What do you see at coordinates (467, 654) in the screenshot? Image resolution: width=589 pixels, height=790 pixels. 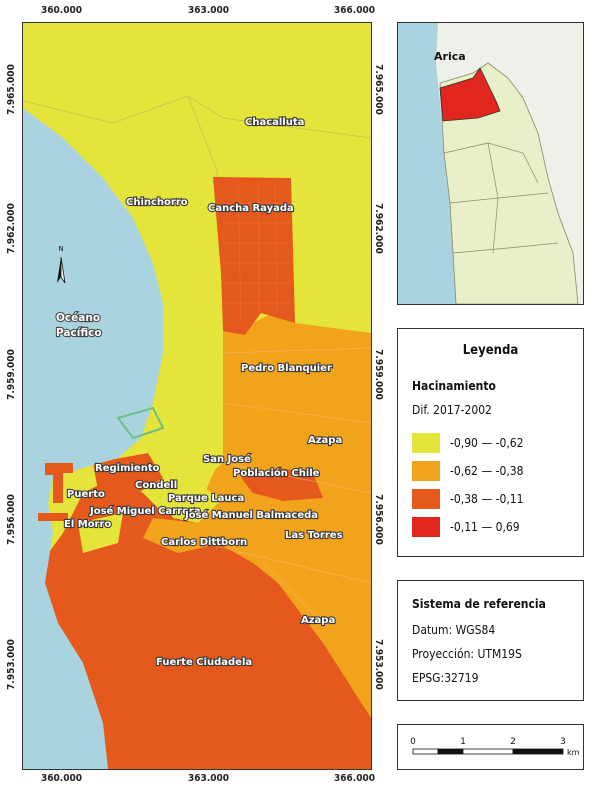 I see `reference-projection: Proyección: UTM19S` at bounding box center [467, 654].